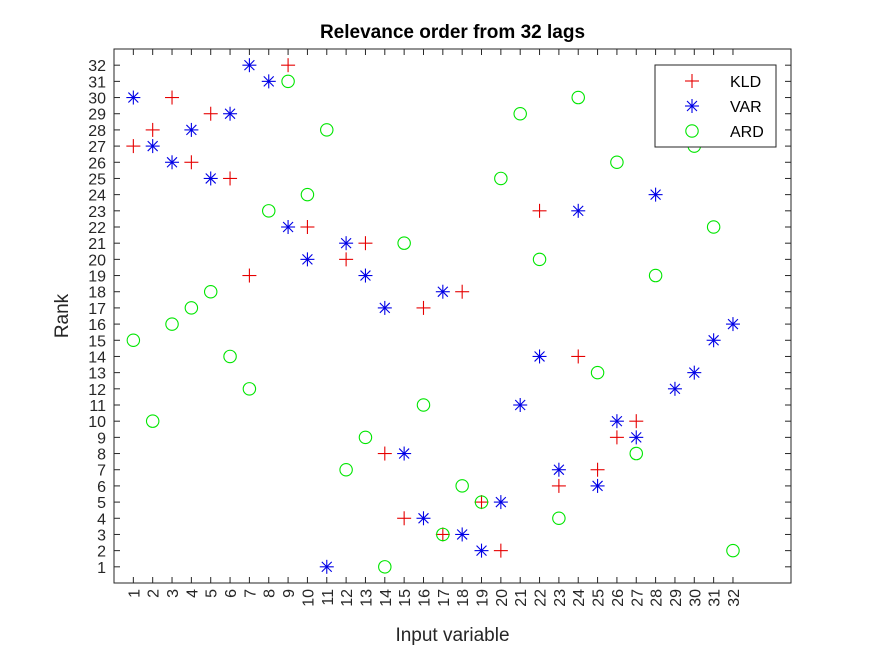  What do you see at coordinates (97, 374) in the screenshot?
I see `y-tick-label: 13` at bounding box center [97, 374].